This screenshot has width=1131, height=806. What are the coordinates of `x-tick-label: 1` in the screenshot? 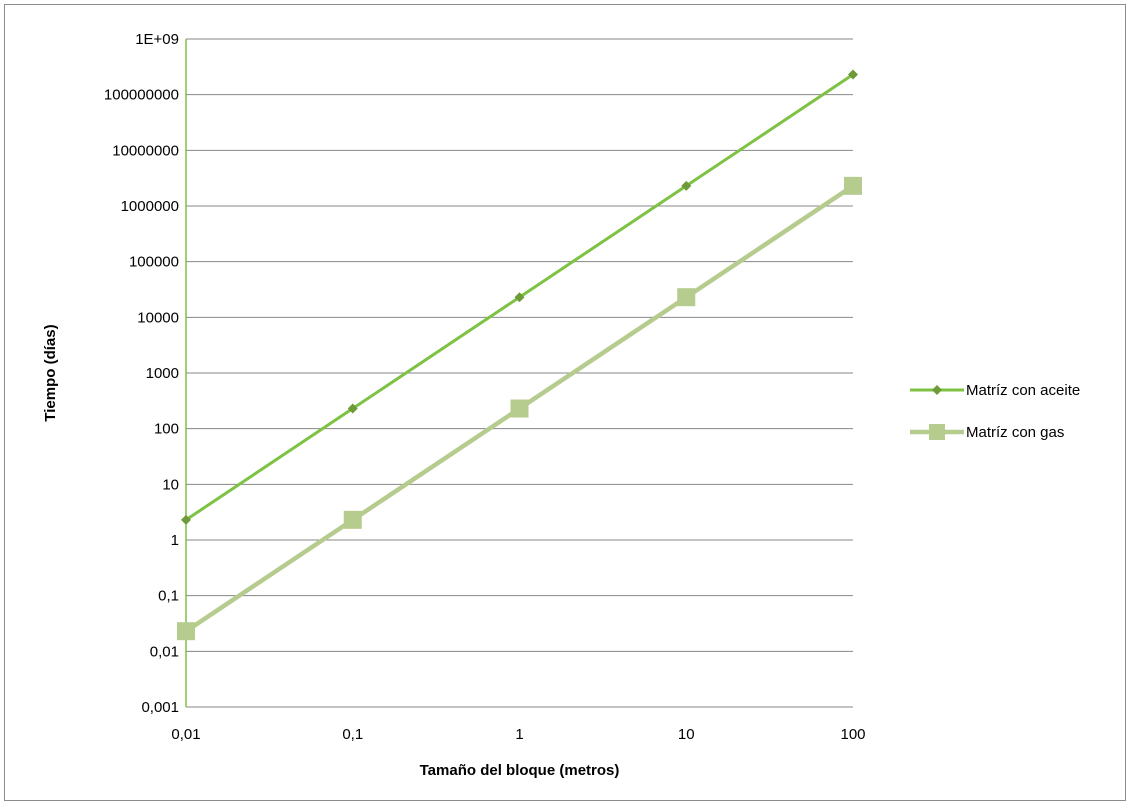 It's located at (519, 734).